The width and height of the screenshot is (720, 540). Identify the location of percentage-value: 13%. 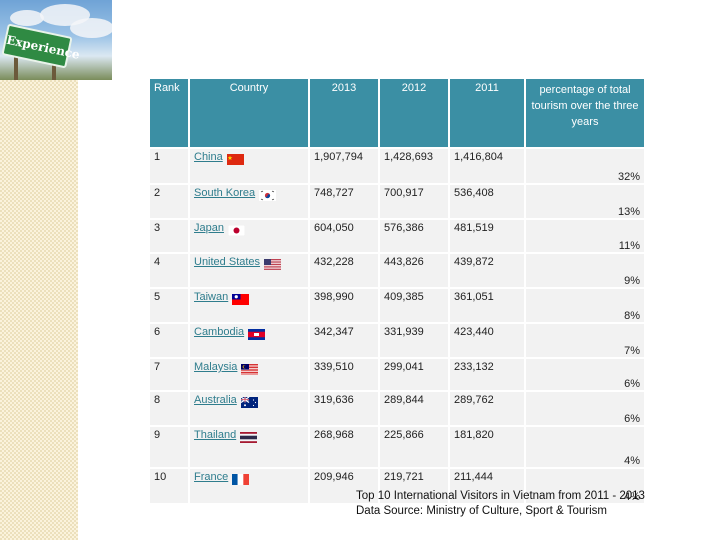
(628, 212).